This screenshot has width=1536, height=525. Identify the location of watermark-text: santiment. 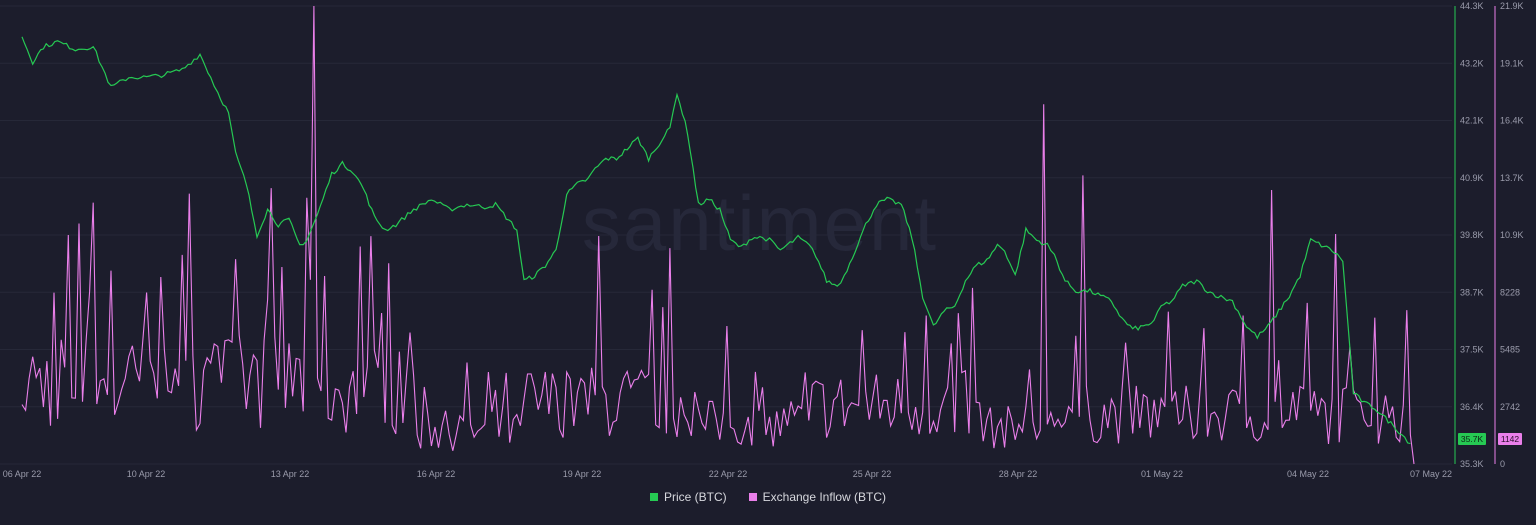
(760, 223).